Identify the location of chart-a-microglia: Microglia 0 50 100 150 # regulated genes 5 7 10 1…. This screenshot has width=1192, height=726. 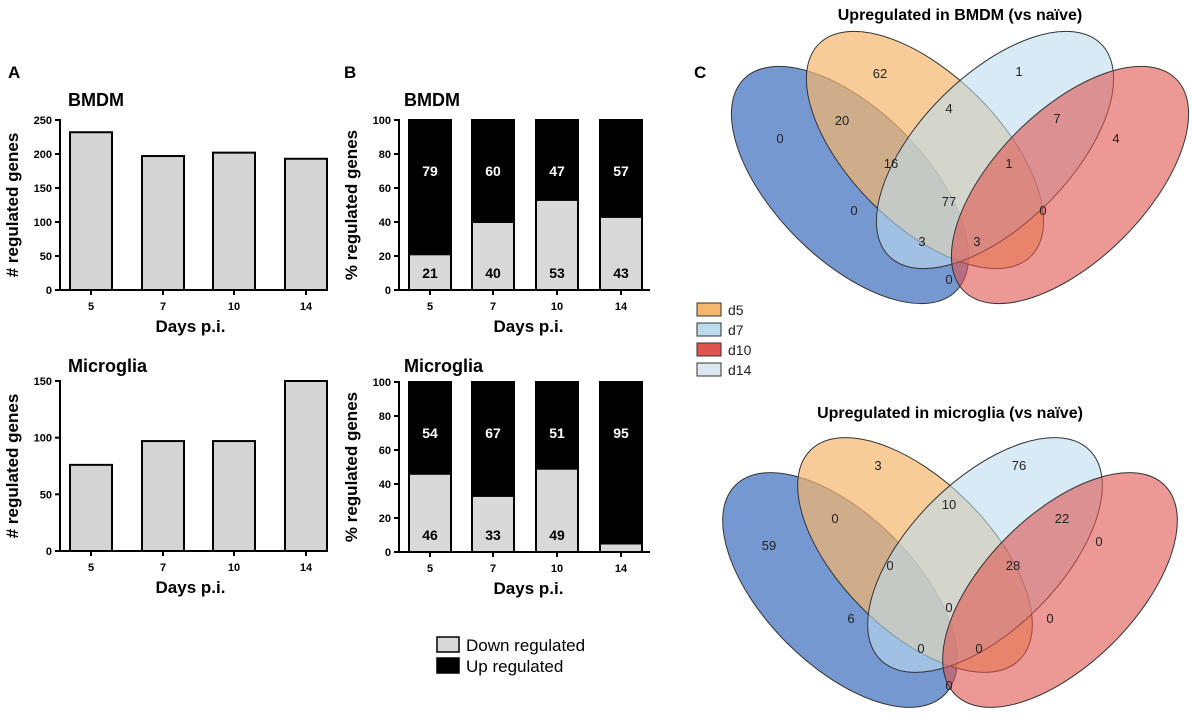
(165, 476).